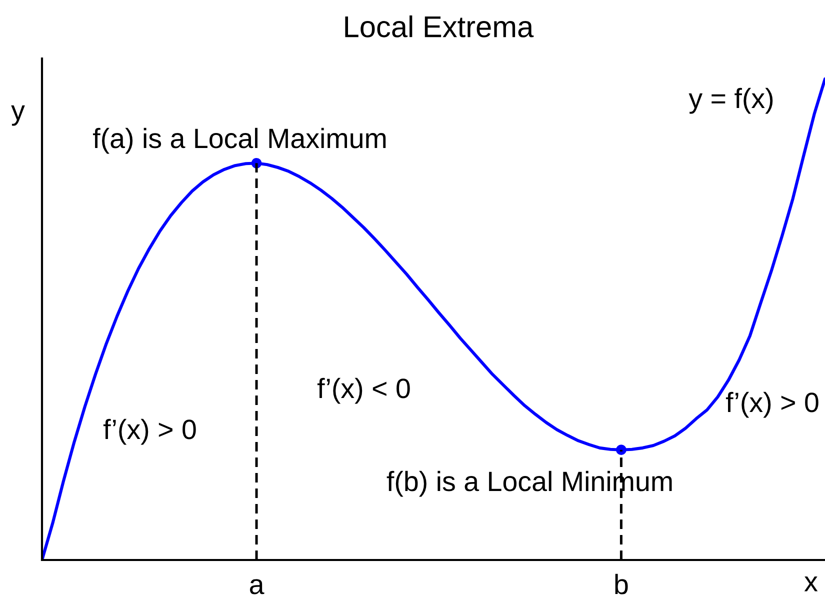 The width and height of the screenshot is (825, 597). I want to click on x-tick-label: a, so click(257, 586).